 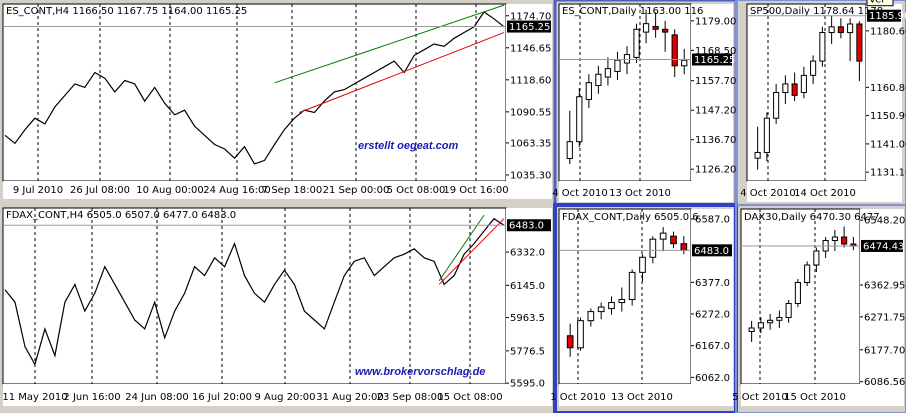 I want to click on watermark: erstellt oegeat.com, so click(x=408, y=146).